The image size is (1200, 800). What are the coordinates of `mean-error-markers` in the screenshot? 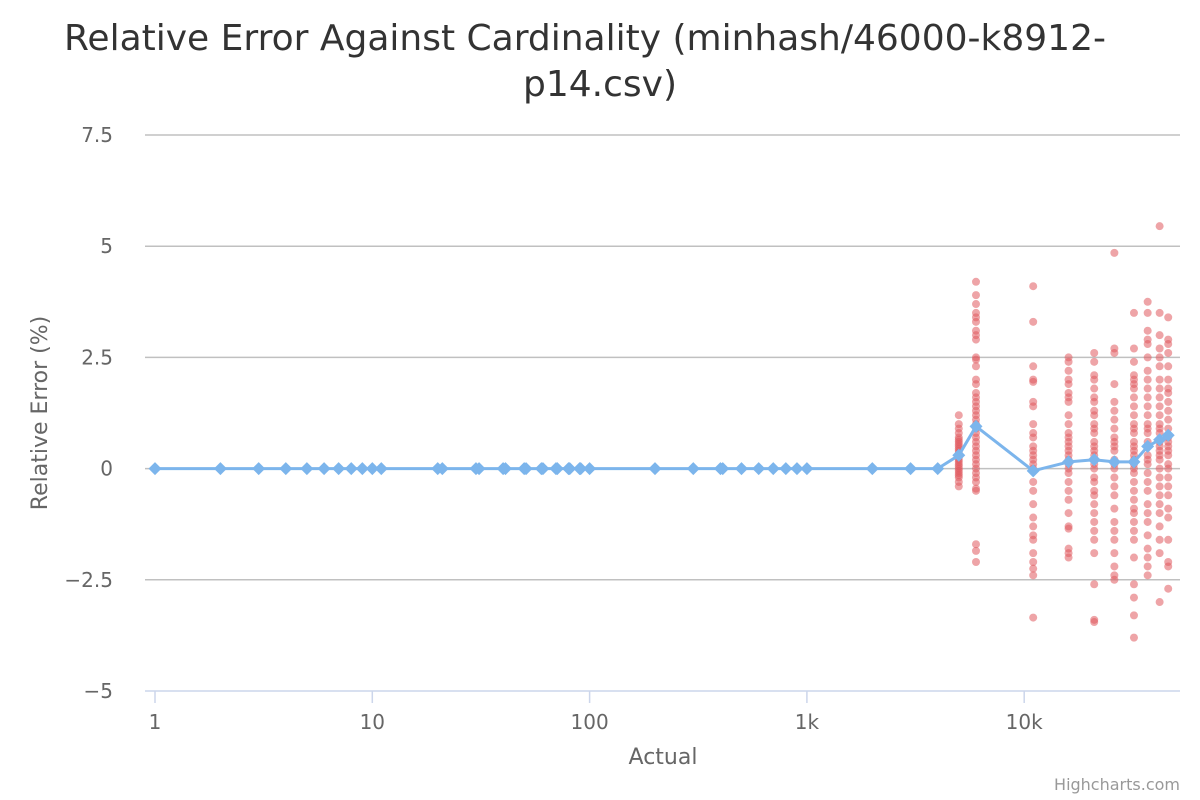 It's located at (661, 448).